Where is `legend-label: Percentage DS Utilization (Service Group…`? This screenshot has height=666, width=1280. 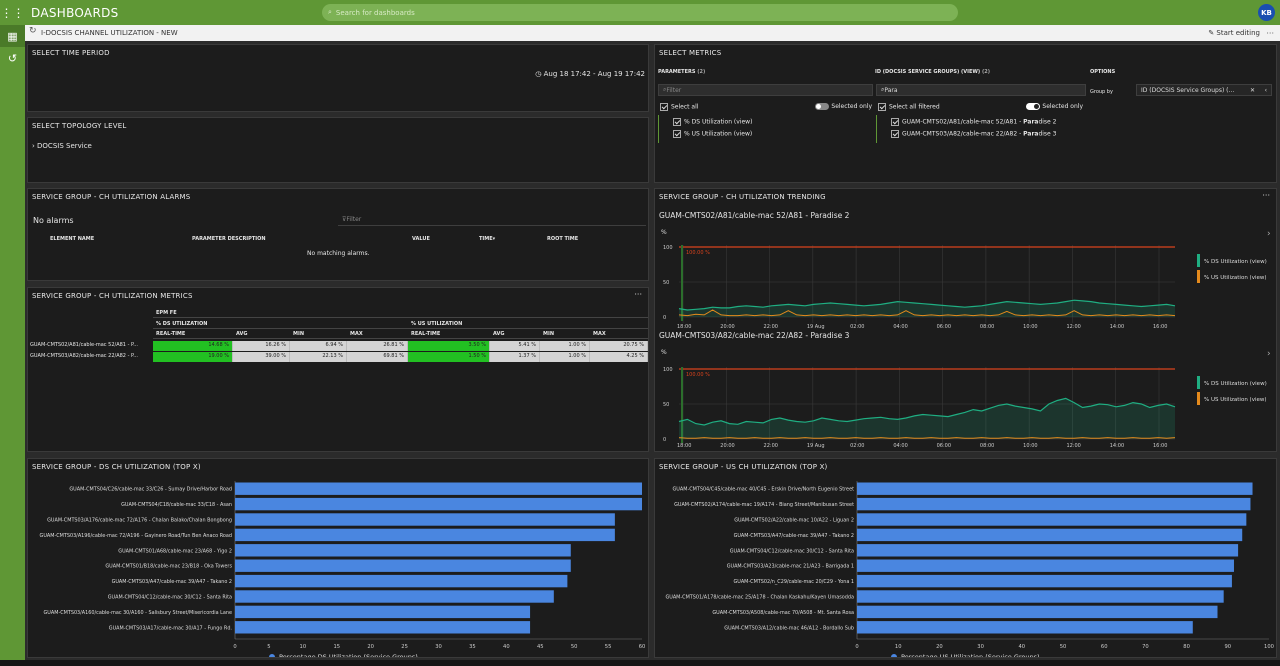 legend-label: Percentage DS Utilization (Service Group… is located at coordinates (348, 655).